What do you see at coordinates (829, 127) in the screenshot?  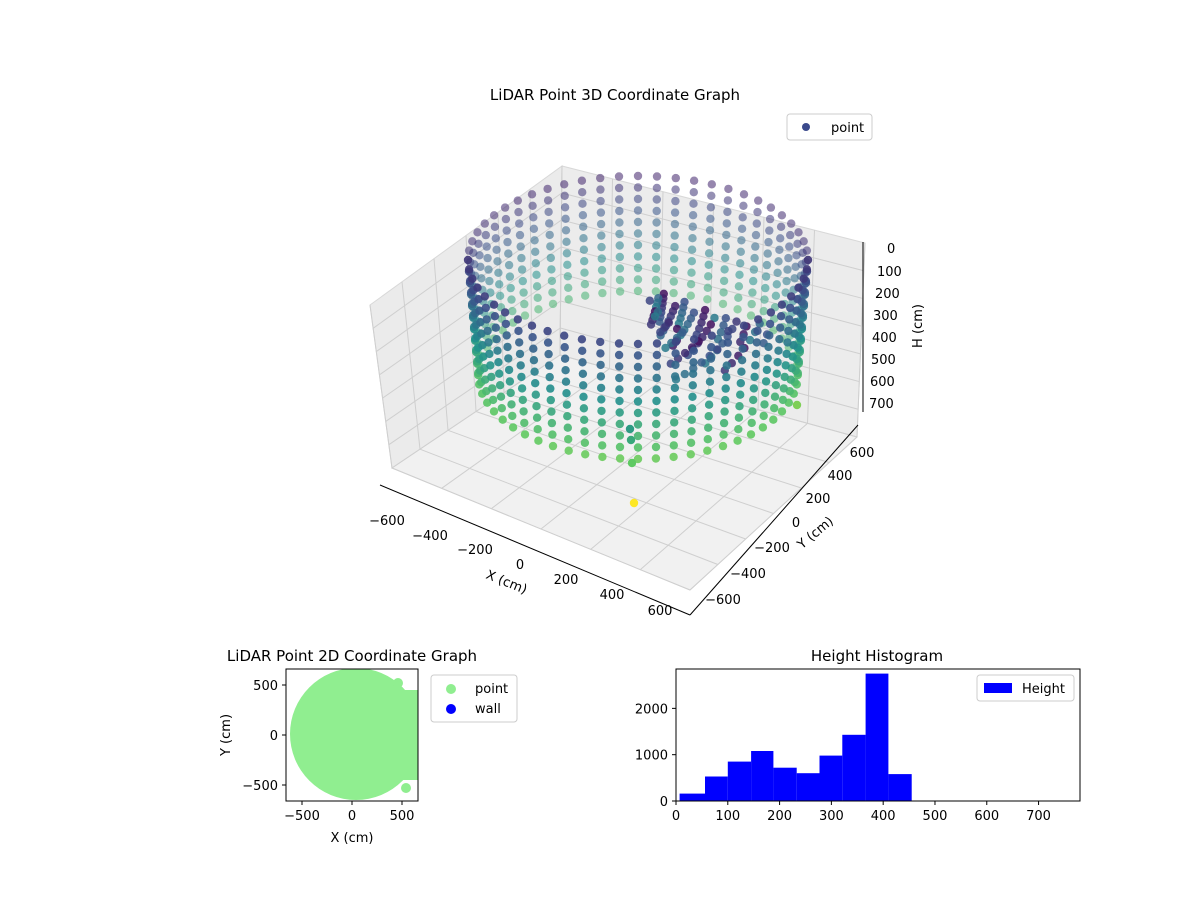 I see `legend-box` at bounding box center [829, 127].